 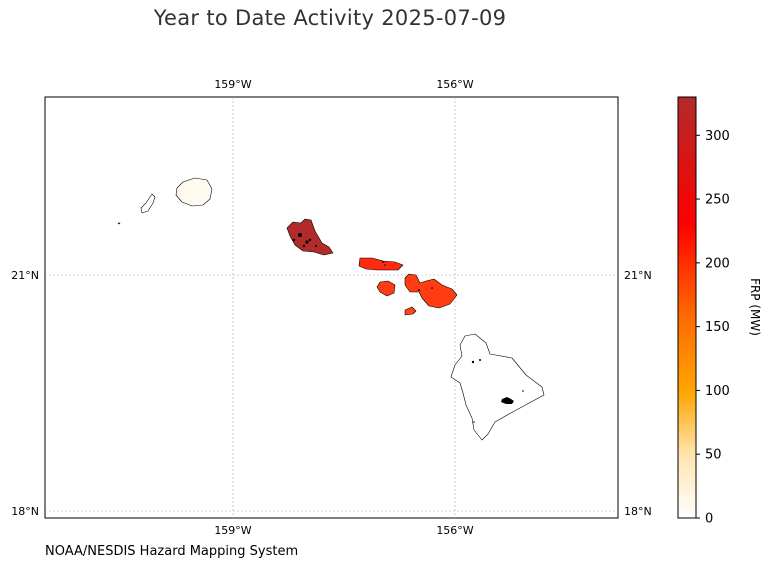 What do you see at coordinates (454, 530) in the screenshot?
I see `tick-bottom-156w: 156°W` at bounding box center [454, 530].